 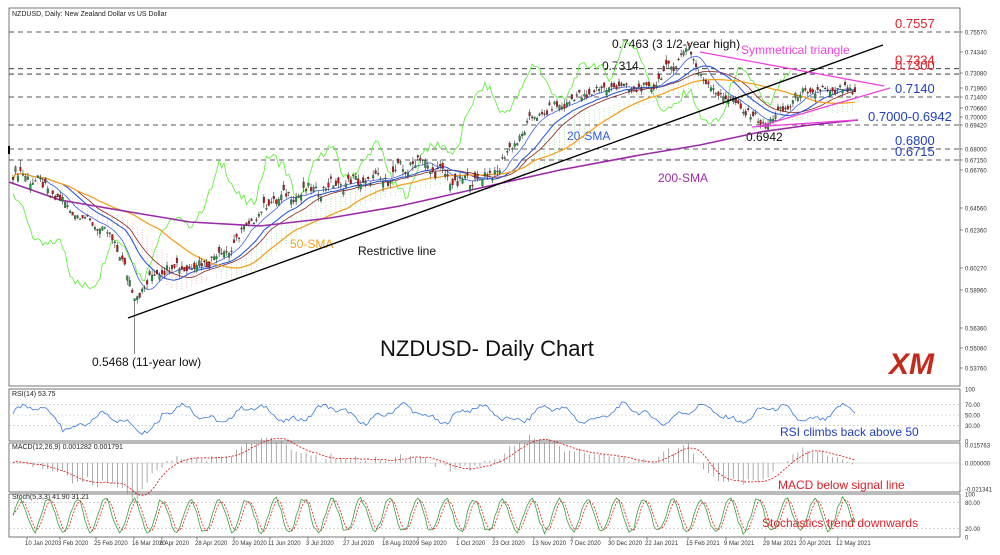 I want to click on price-axis-label: 0.69420, so click(x=976, y=127).